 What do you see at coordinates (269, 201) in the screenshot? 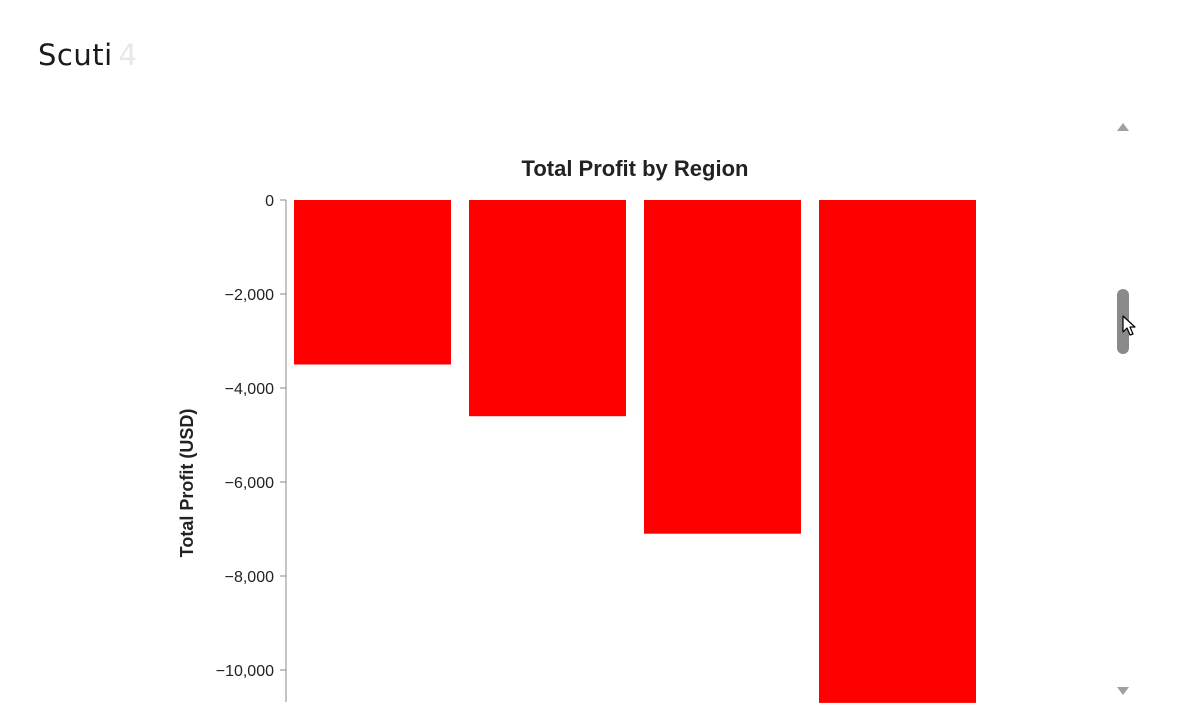
I see `y-tick-label: 0` at bounding box center [269, 201].